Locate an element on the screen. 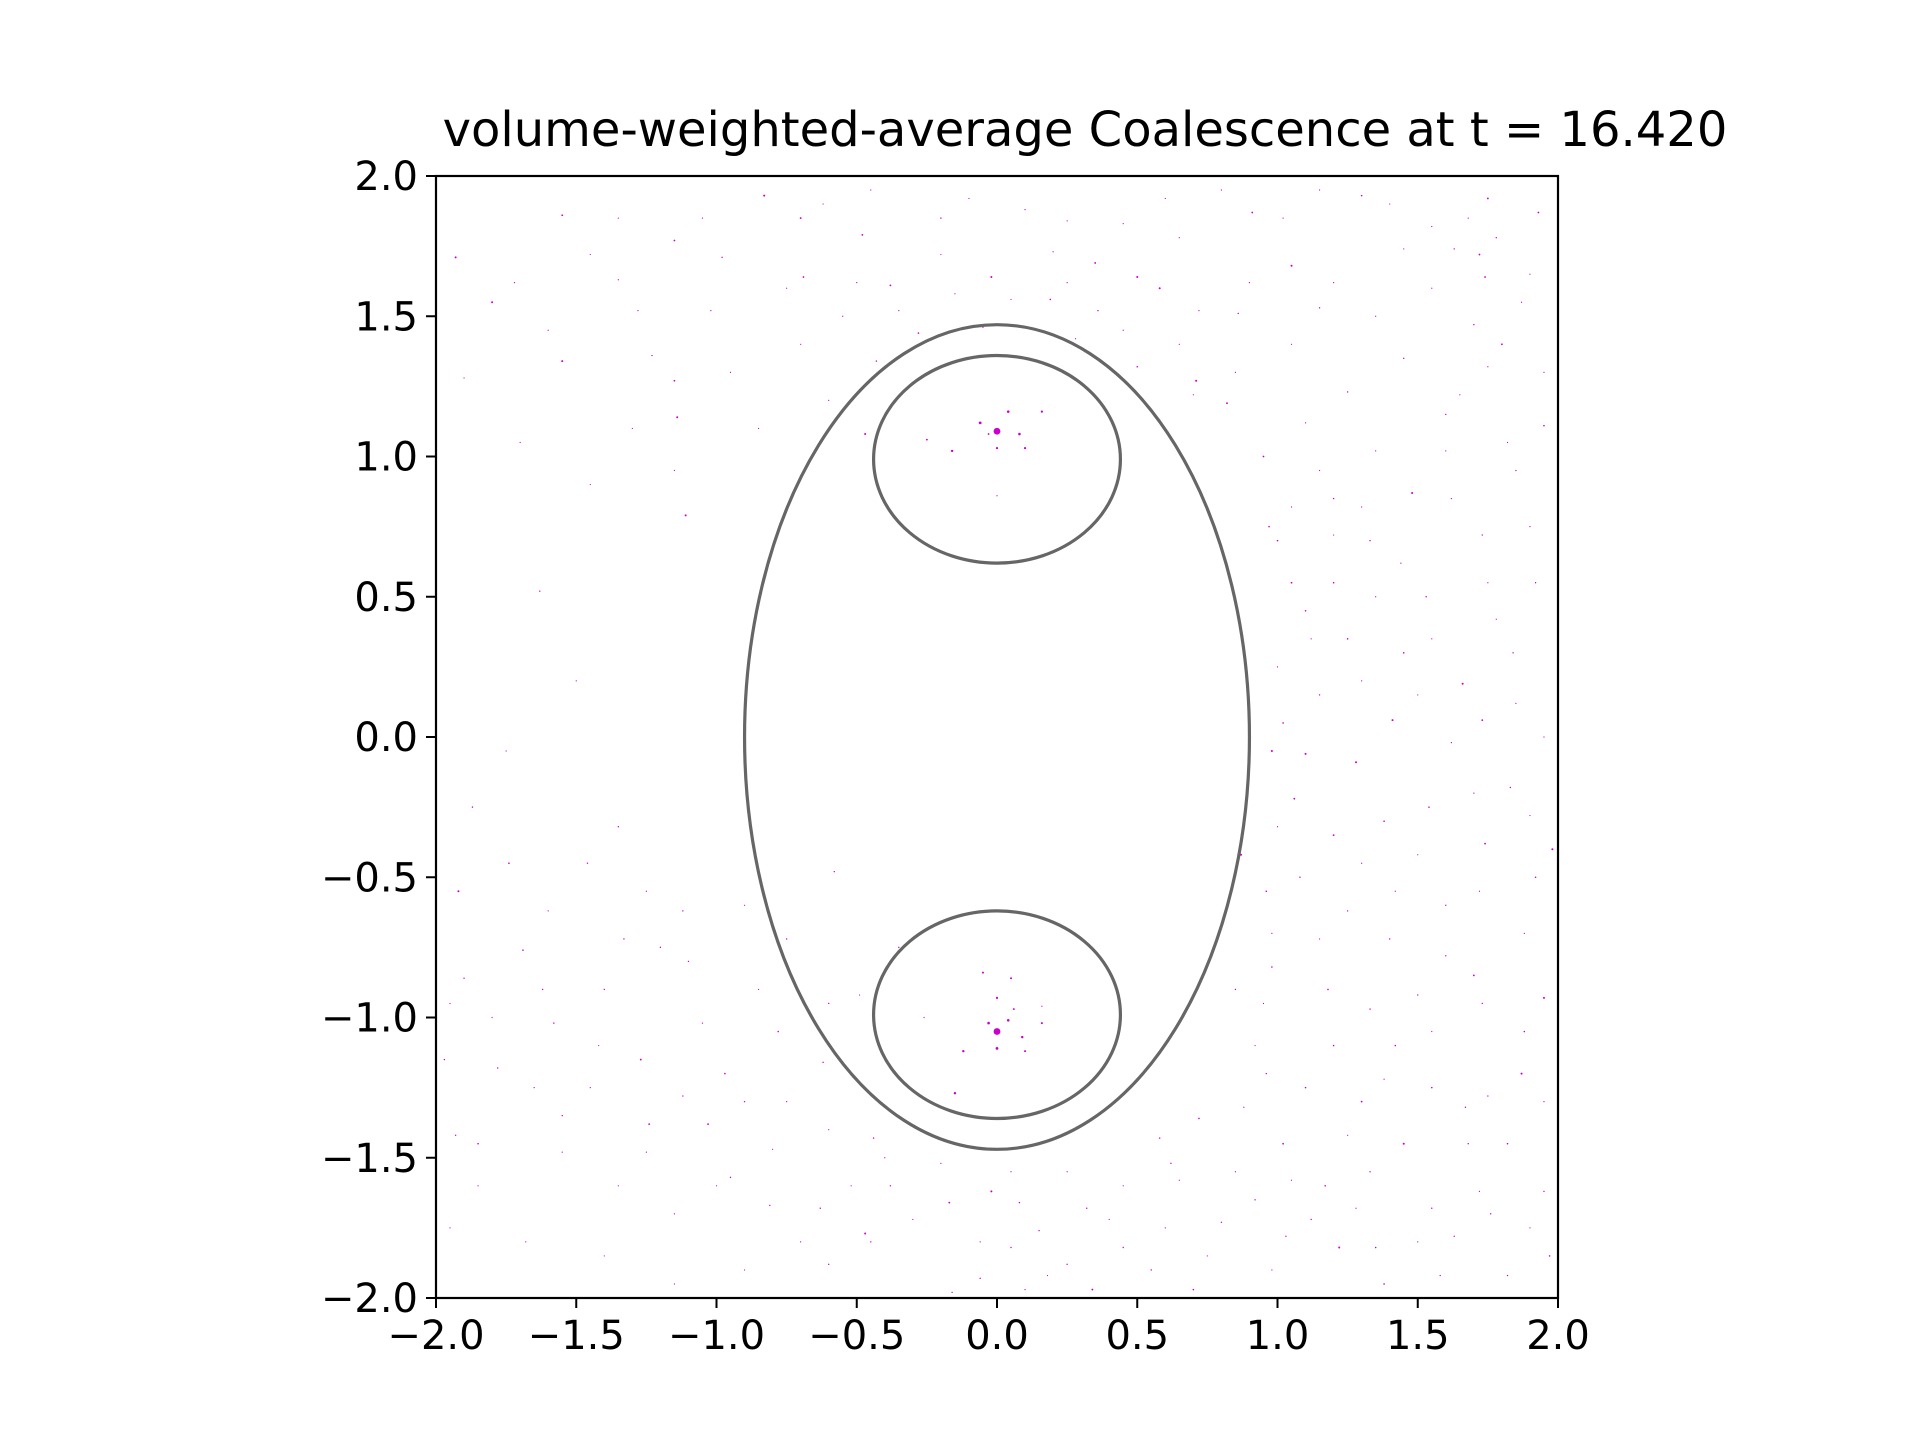 Image resolution: width=1920 pixels, height=1440 pixels. x-tick-label: −0.5 is located at coordinates (856, 1336).